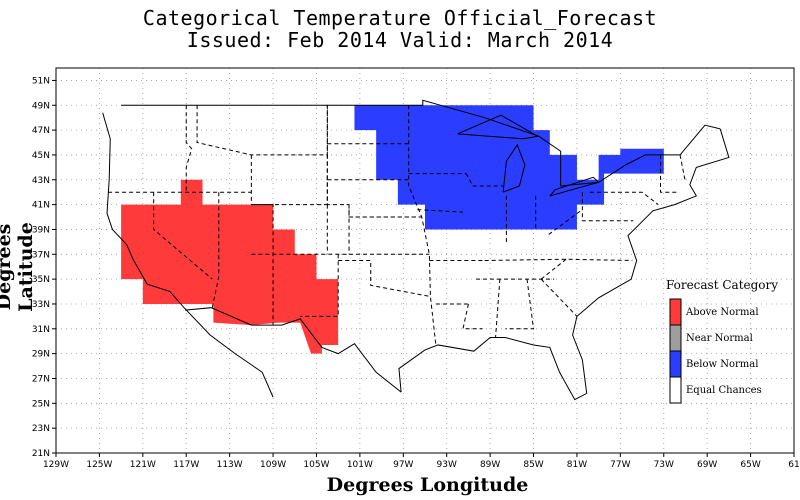 The width and height of the screenshot is (800, 500). I want to click on x-tick-label: 81W, so click(577, 465).